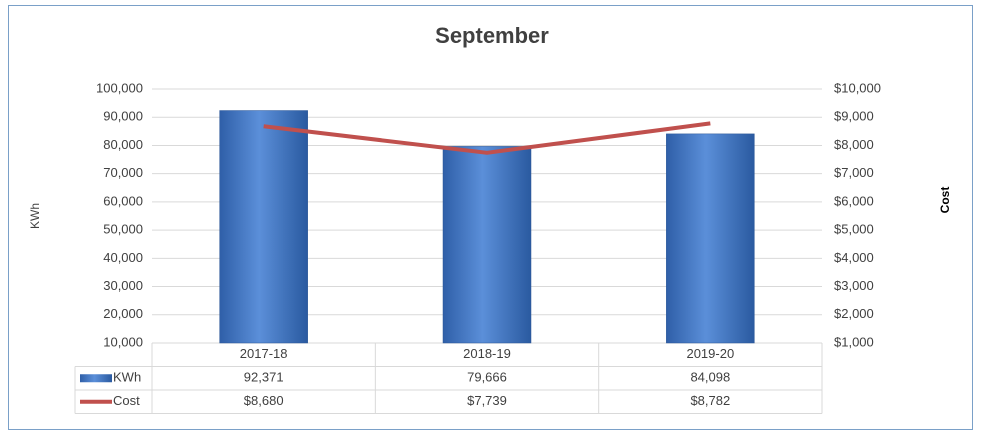  Describe the element at coordinates (487, 138) in the screenshot. I see `cost-line` at that location.